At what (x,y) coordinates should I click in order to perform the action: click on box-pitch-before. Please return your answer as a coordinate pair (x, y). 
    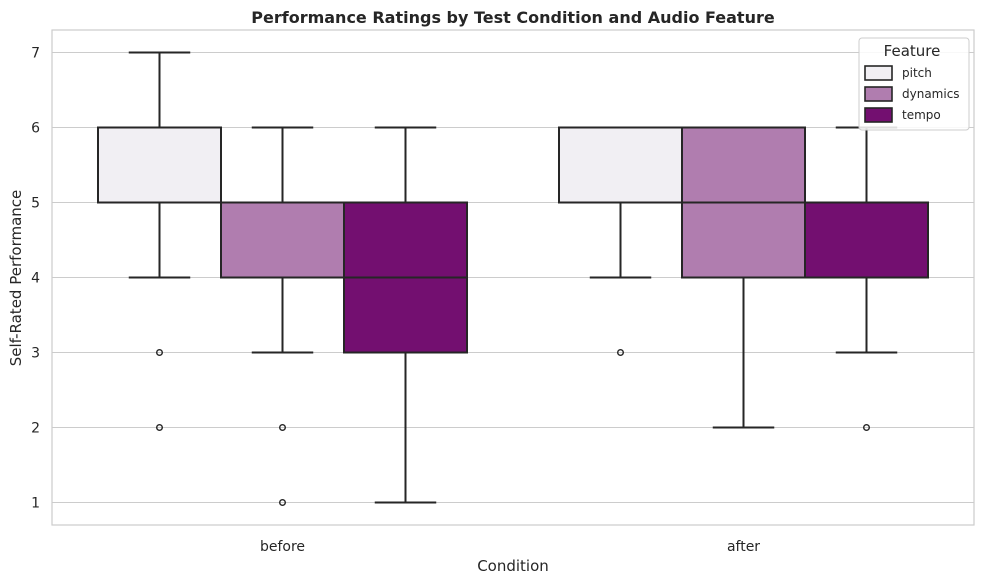
    Looking at the image, I should click on (159, 241).